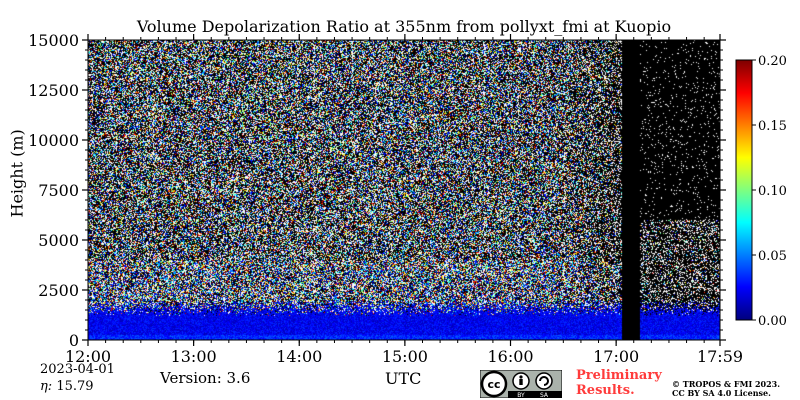  I want to click on y-tick-label: 10000, so click(53, 140).